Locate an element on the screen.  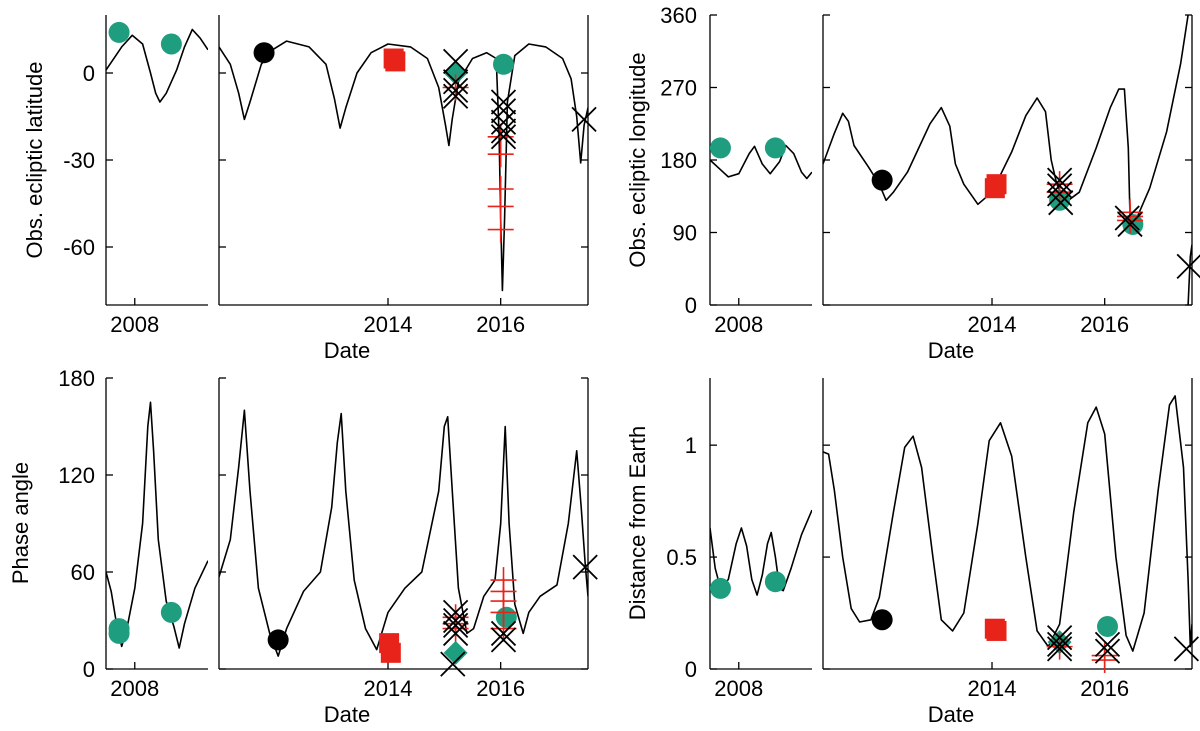
lat-x-axis-label: Date is located at coordinates (347, 350).